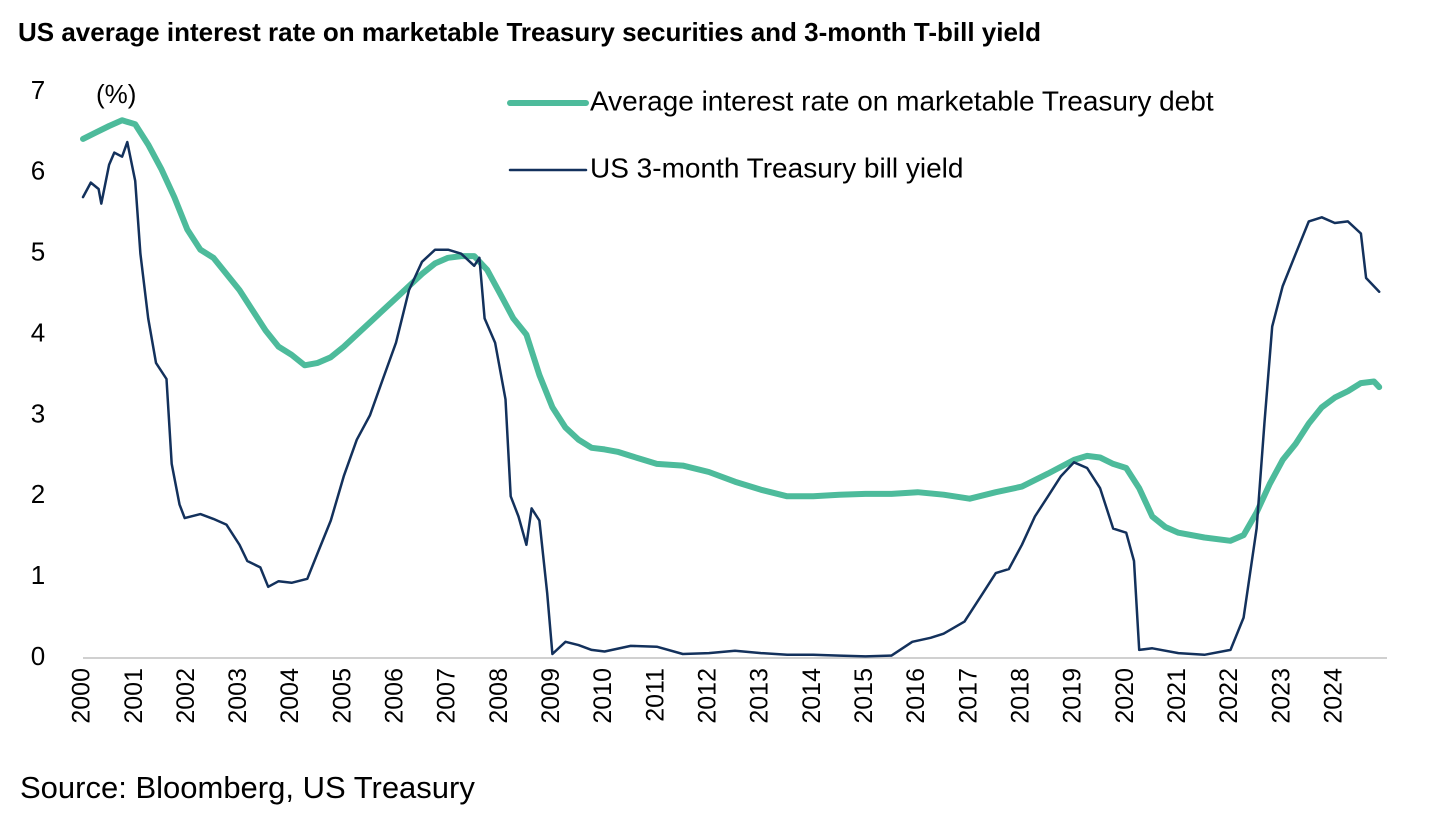 The width and height of the screenshot is (1456, 821). Describe the element at coordinates (708, 696) in the screenshot. I see `x-tick-label: 2012` at that location.